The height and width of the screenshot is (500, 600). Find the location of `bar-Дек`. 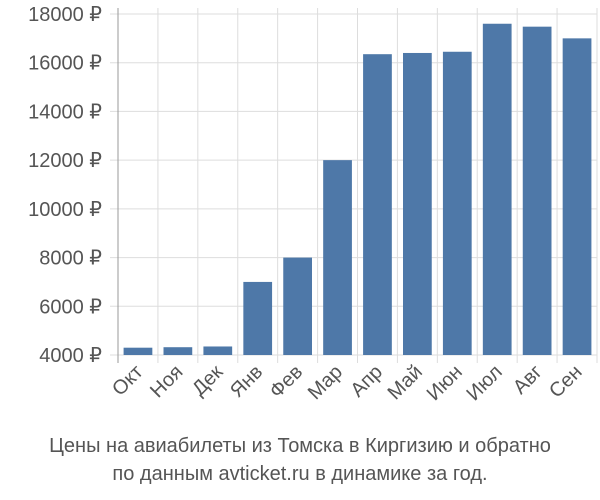

bar-Дек is located at coordinates (218, 350).